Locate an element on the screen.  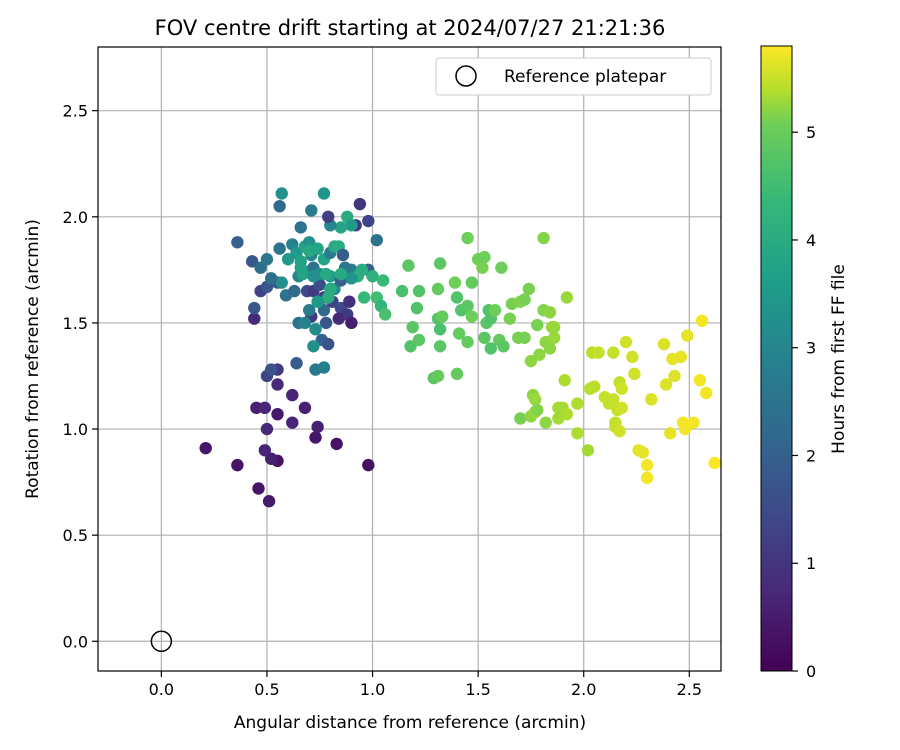
x-tick-label: 1.0 is located at coordinates (372, 689).